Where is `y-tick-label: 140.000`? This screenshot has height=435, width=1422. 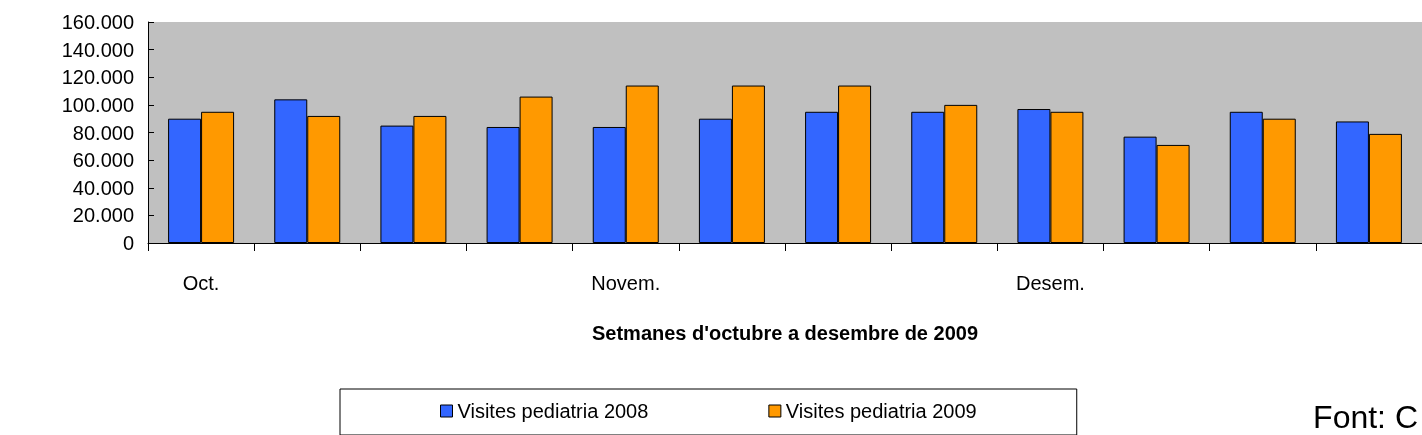
y-tick-label: 140.000 is located at coordinates (97, 49).